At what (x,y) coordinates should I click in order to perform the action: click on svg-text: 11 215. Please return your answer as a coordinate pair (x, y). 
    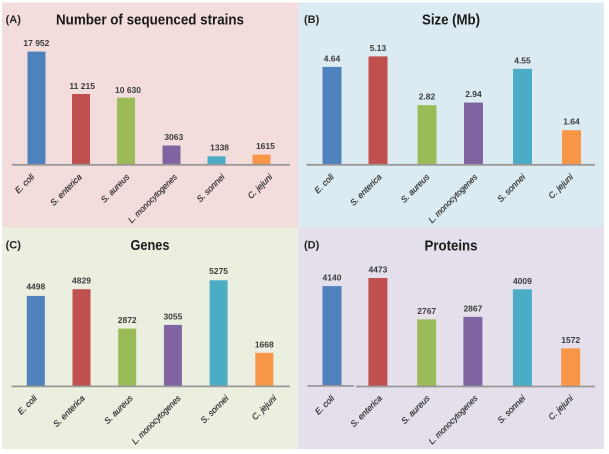
    Looking at the image, I should click on (82, 86).